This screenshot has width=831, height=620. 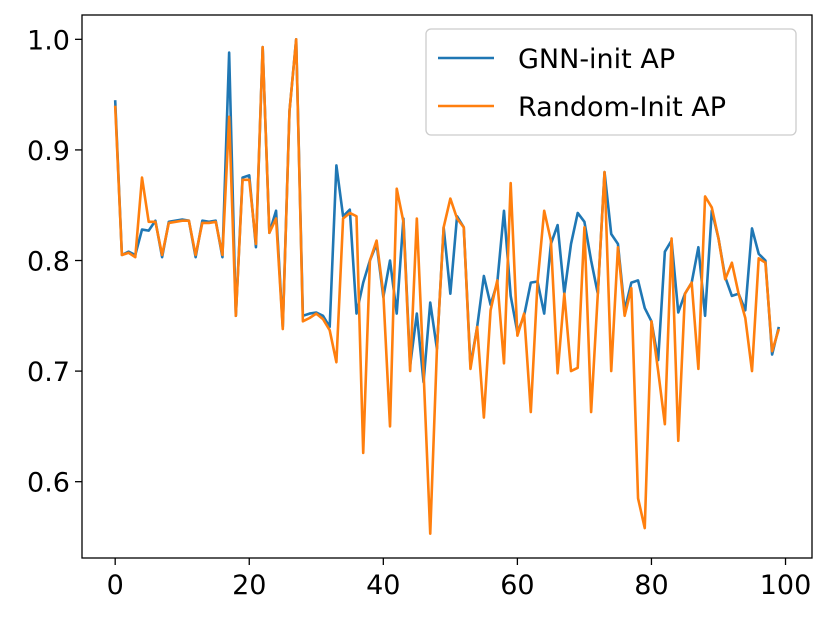 What do you see at coordinates (622, 107) in the screenshot?
I see `legend-label: Random-Init AP` at bounding box center [622, 107].